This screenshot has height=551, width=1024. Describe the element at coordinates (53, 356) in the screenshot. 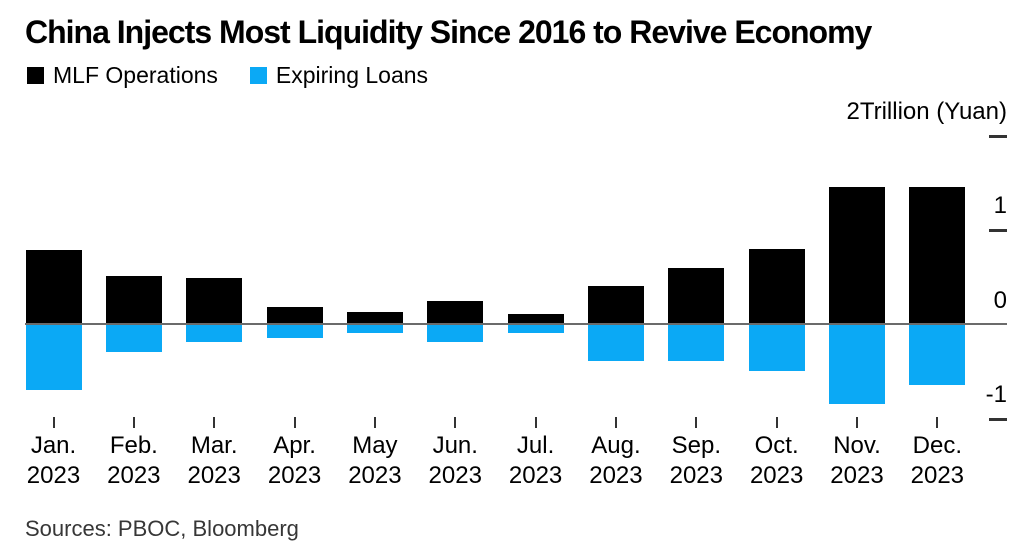

I see `bar-expiring-jan` at that location.